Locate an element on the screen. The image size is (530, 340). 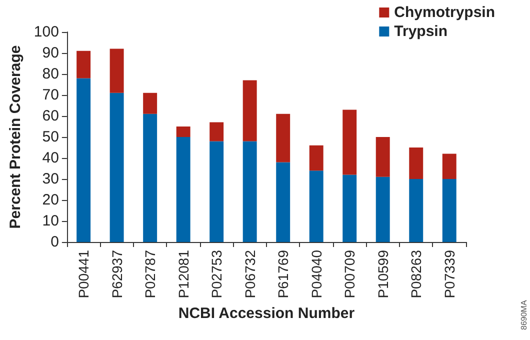
legend-label: Chymotrypsin is located at coordinates (445, 12).